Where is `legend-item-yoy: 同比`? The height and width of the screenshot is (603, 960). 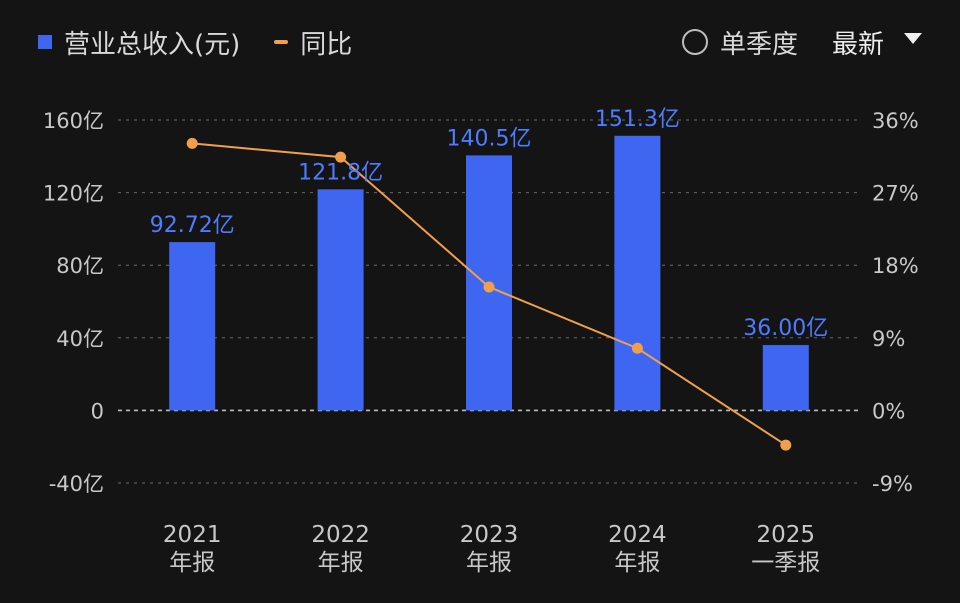 legend-item-yoy: 同比 is located at coordinates (313, 42).